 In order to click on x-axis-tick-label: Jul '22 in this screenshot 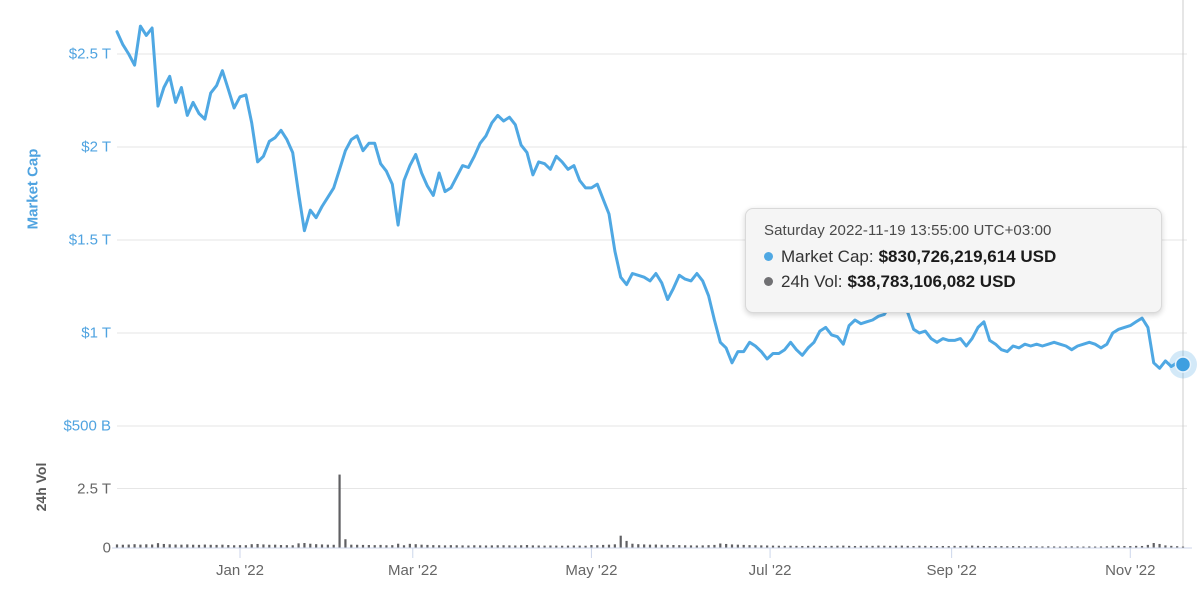, I will do `click(770, 570)`.